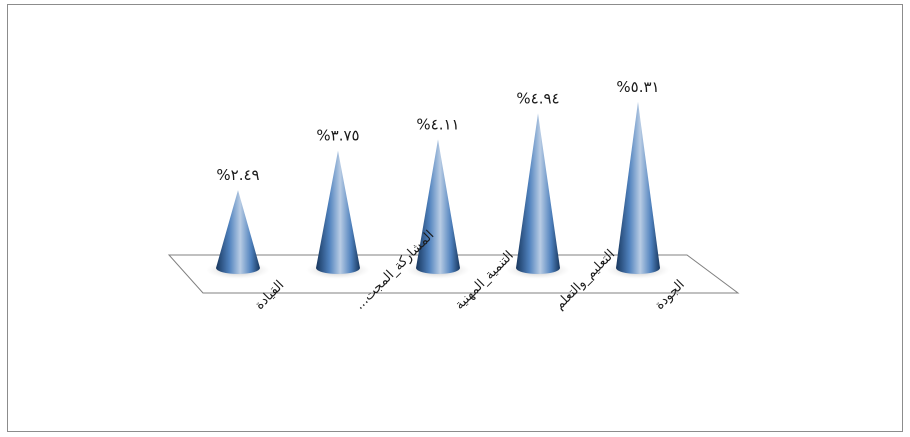 The width and height of the screenshot is (910, 437). What do you see at coordinates (237, 175) in the screenshot?
I see `data-label: %٢.٤٩` at bounding box center [237, 175].